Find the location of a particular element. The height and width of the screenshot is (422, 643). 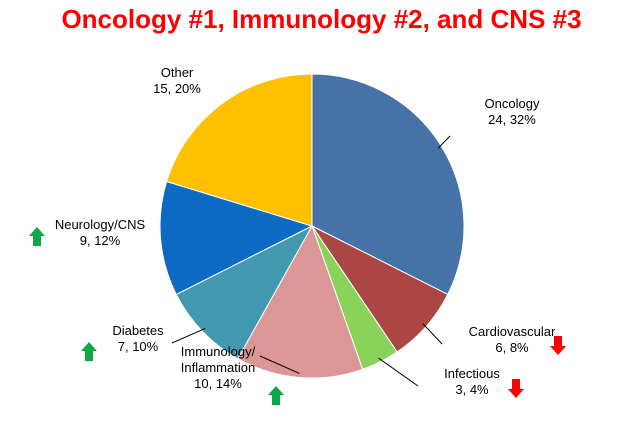

pie-slice-oncology is located at coordinates (388, 184).